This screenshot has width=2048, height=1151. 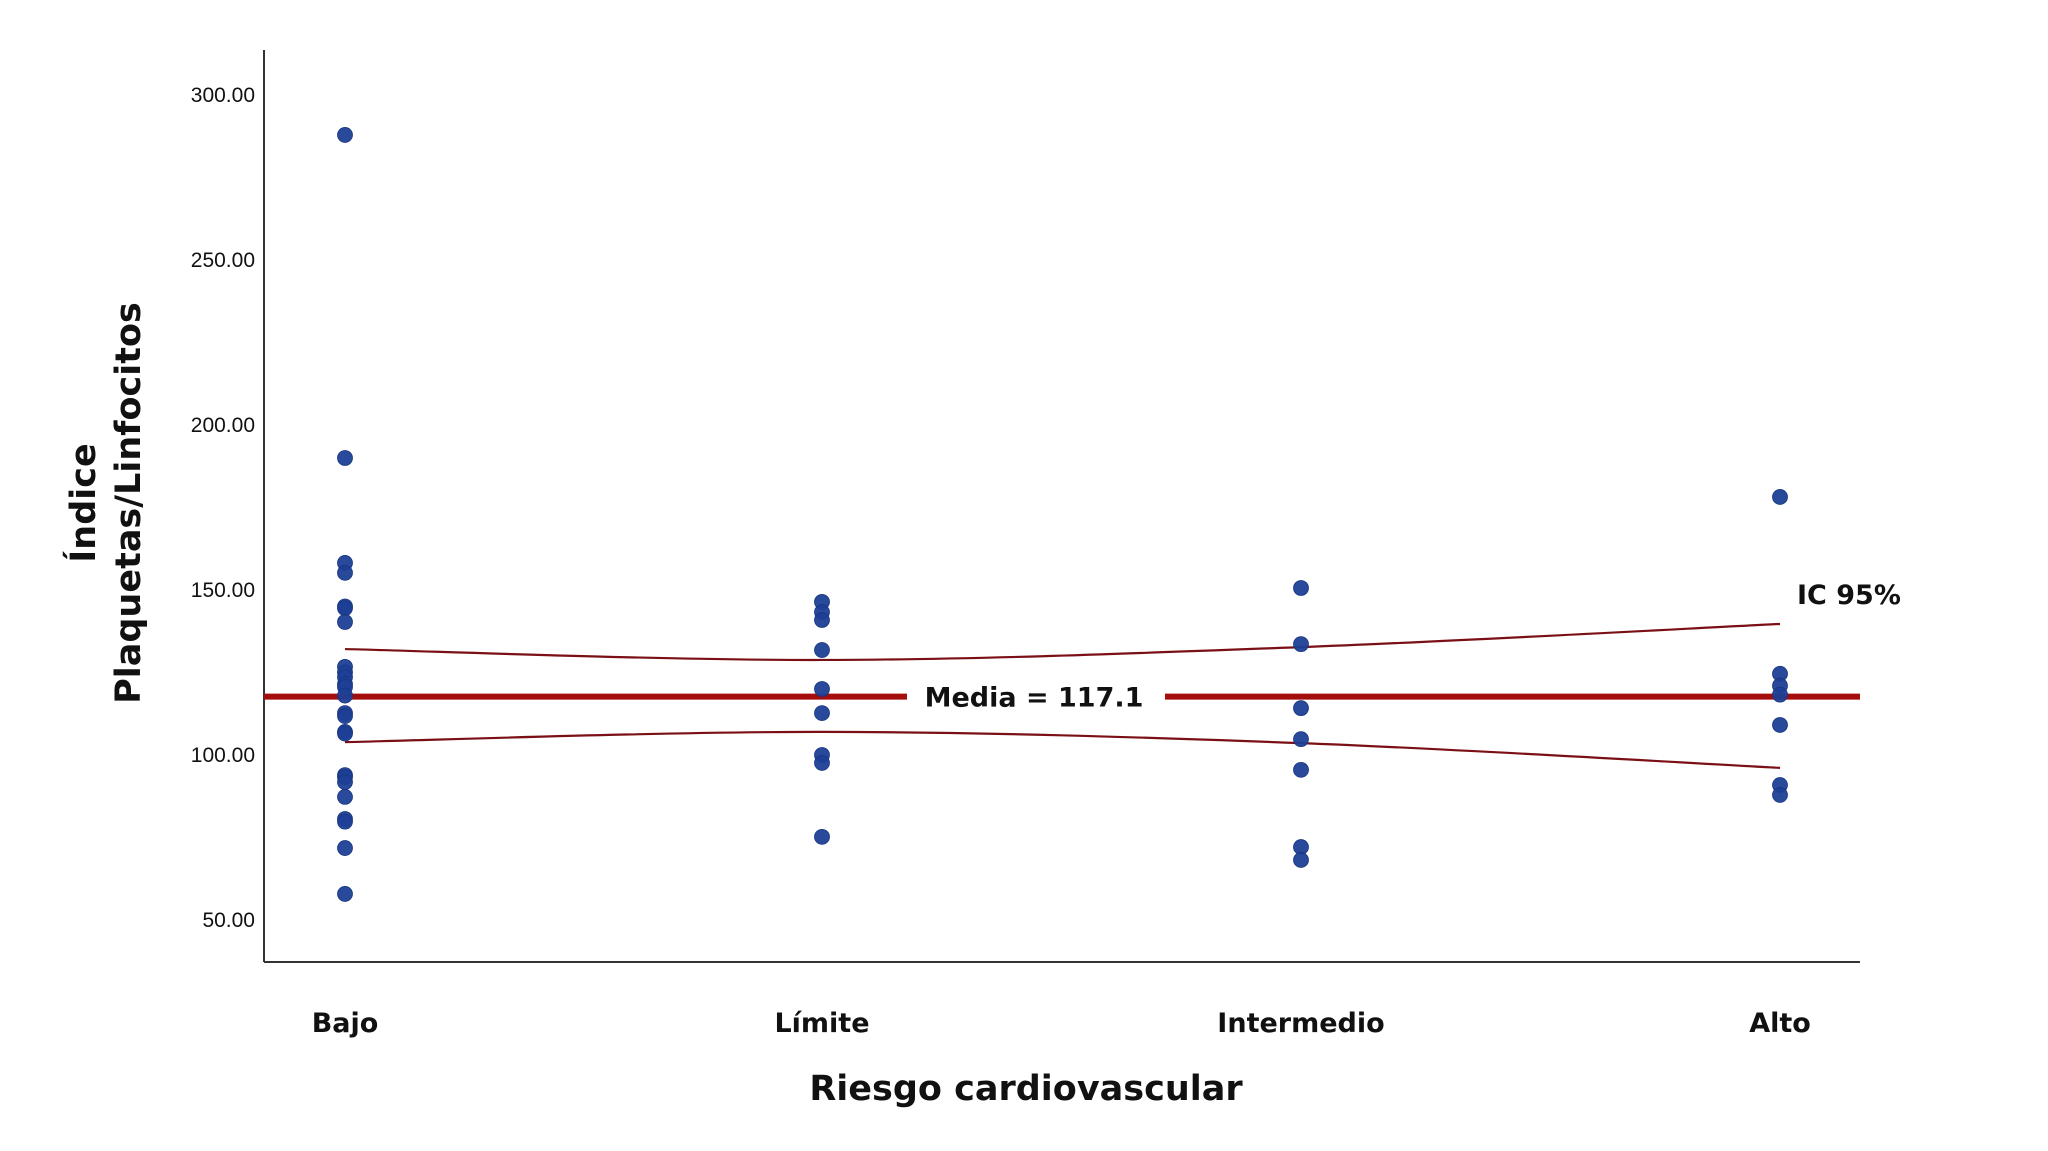 What do you see at coordinates (1849, 595) in the screenshot?
I see `ci-label: IC 95%` at bounding box center [1849, 595].